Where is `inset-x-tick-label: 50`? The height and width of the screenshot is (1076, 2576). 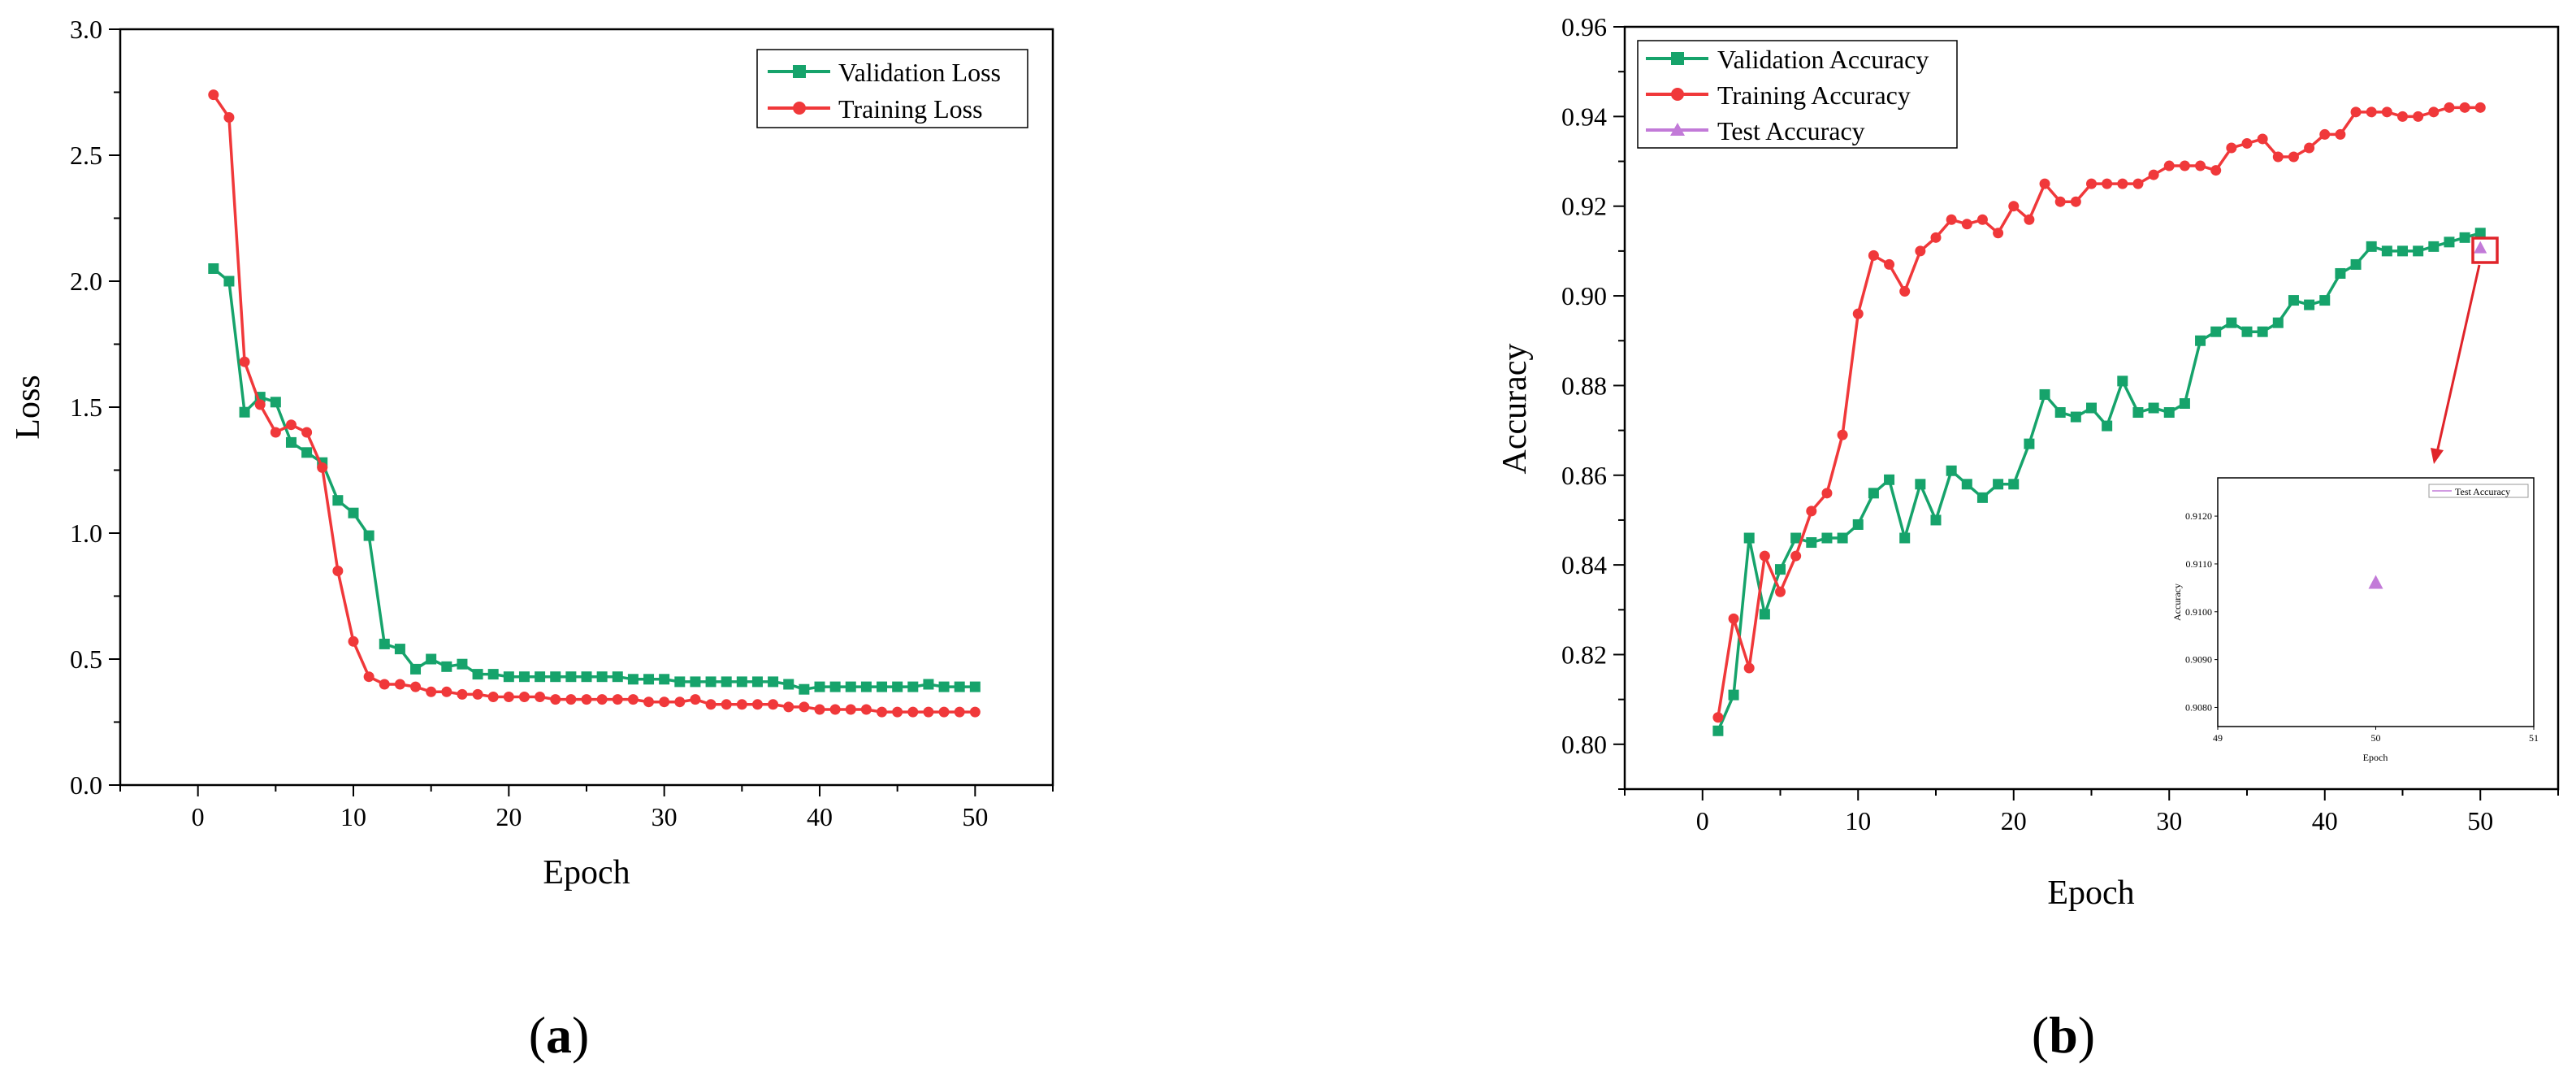
inset-x-tick-label: 50 is located at coordinates (2376, 738).